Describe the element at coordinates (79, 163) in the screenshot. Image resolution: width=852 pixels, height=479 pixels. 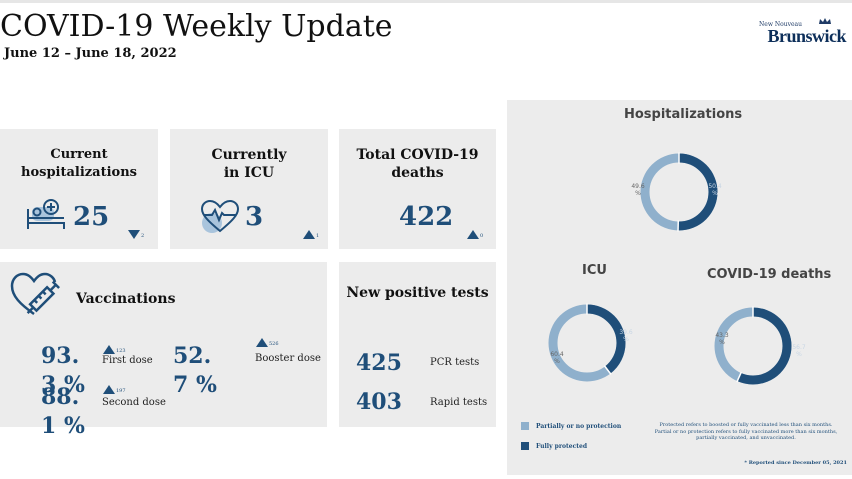
I see `card-title: Current hospitalizations` at that location.